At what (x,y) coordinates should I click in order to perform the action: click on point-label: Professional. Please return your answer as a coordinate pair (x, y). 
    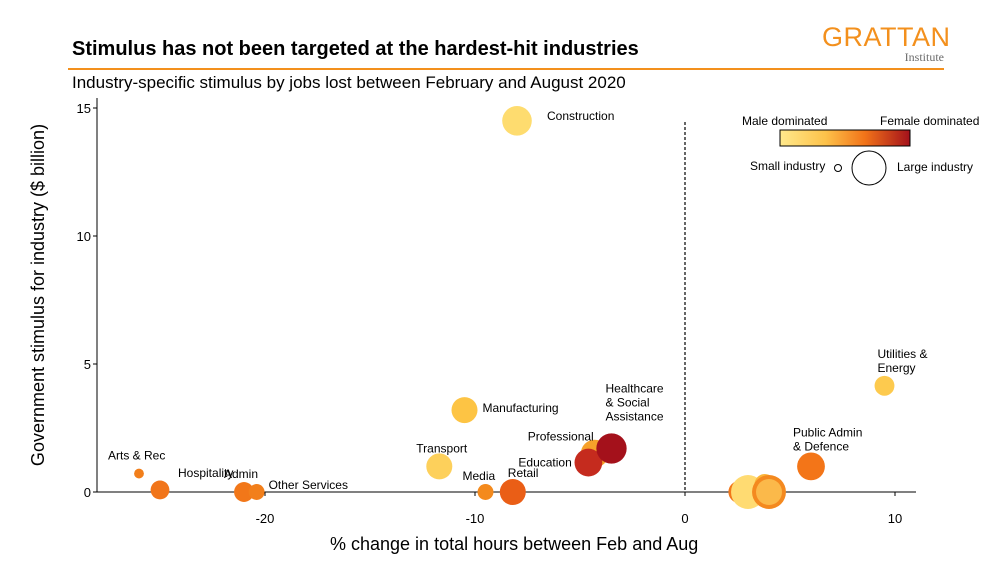
    Looking at the image, I should click on (561, 437).